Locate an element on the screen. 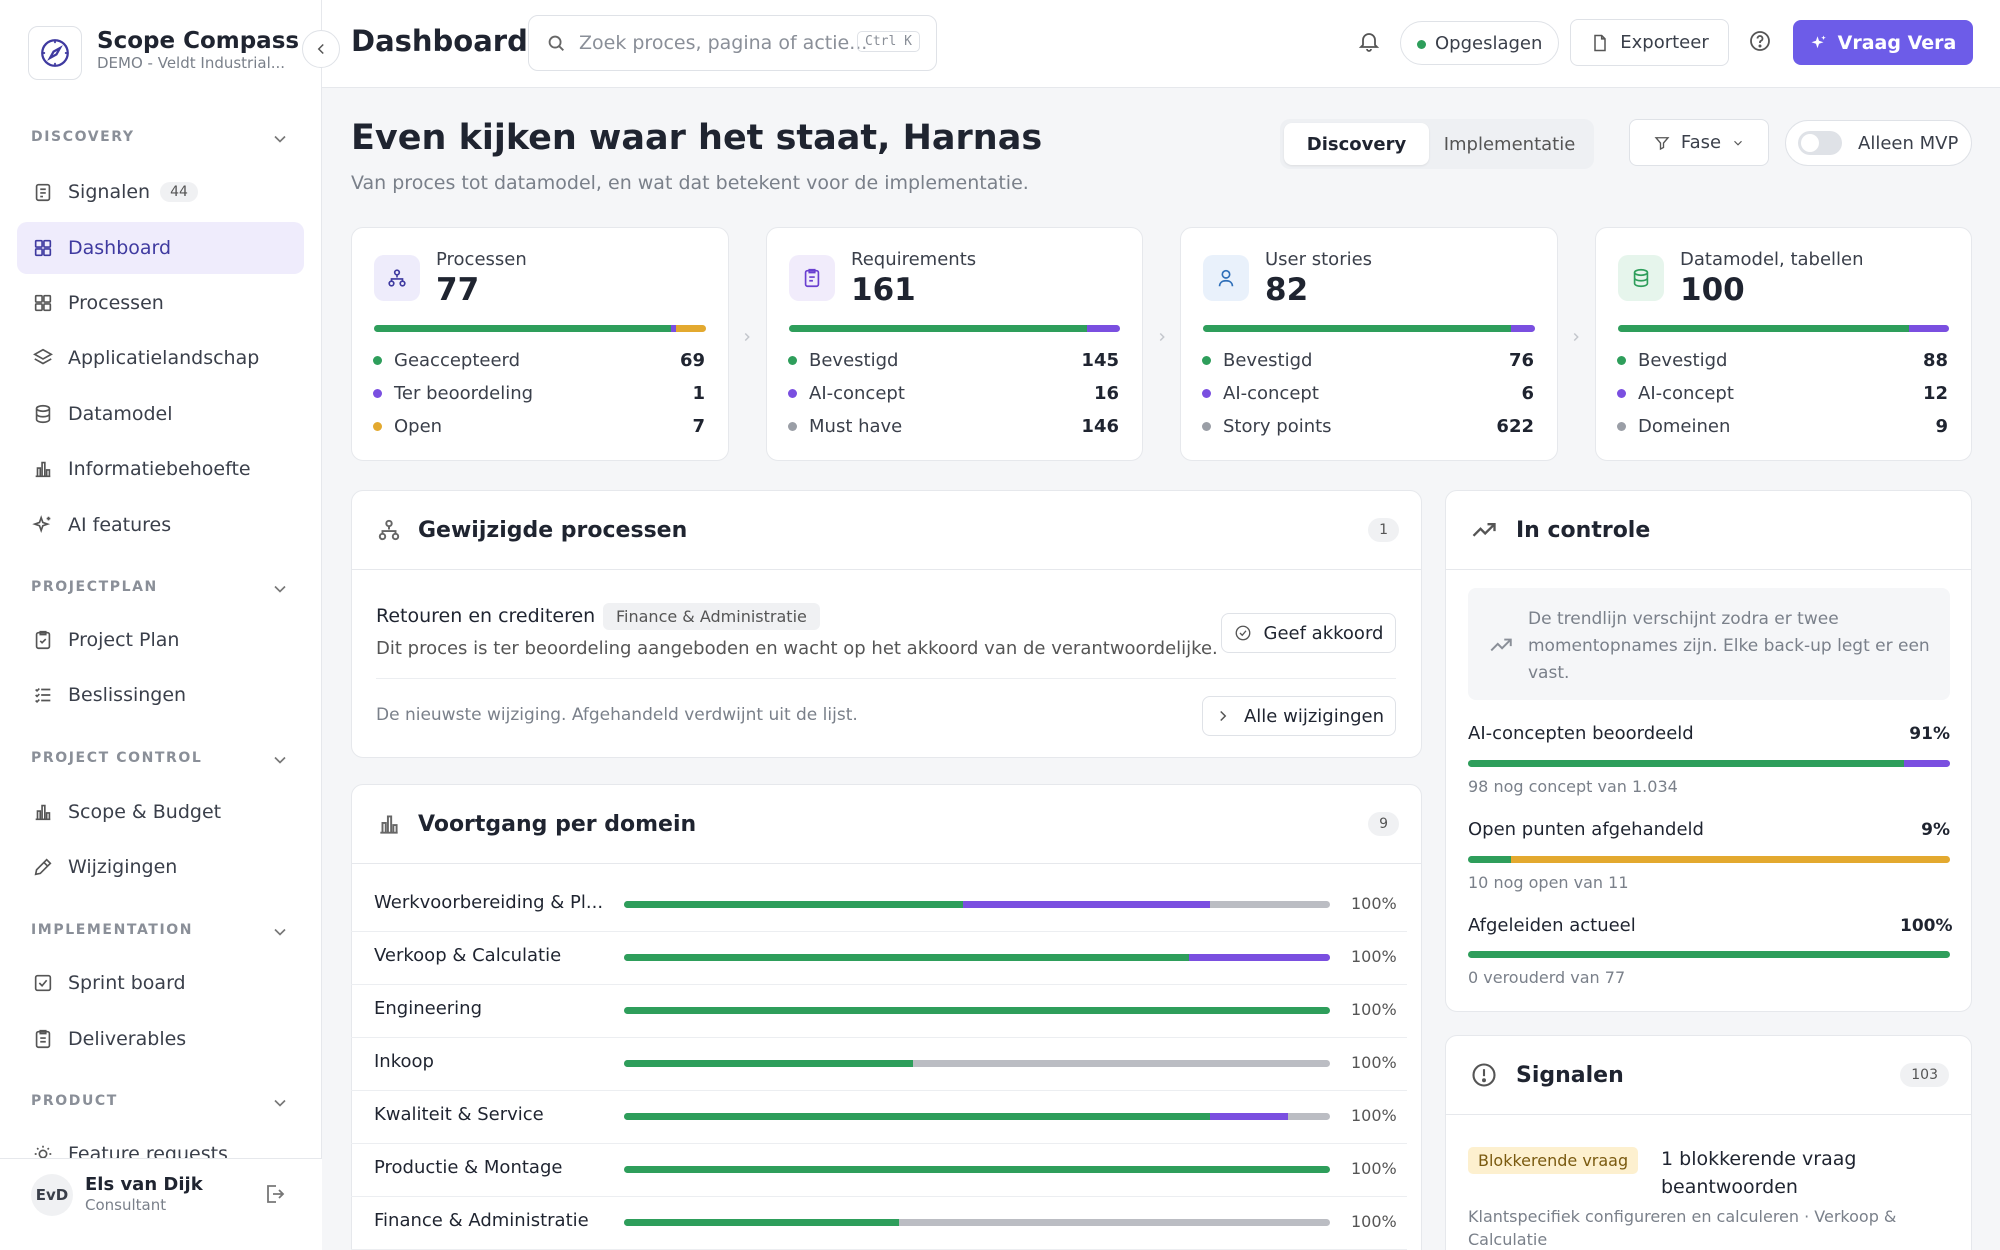 This screenshot has width=2000, height=1250. domain-name: Inkoop is located at coordinates (404, 1061).